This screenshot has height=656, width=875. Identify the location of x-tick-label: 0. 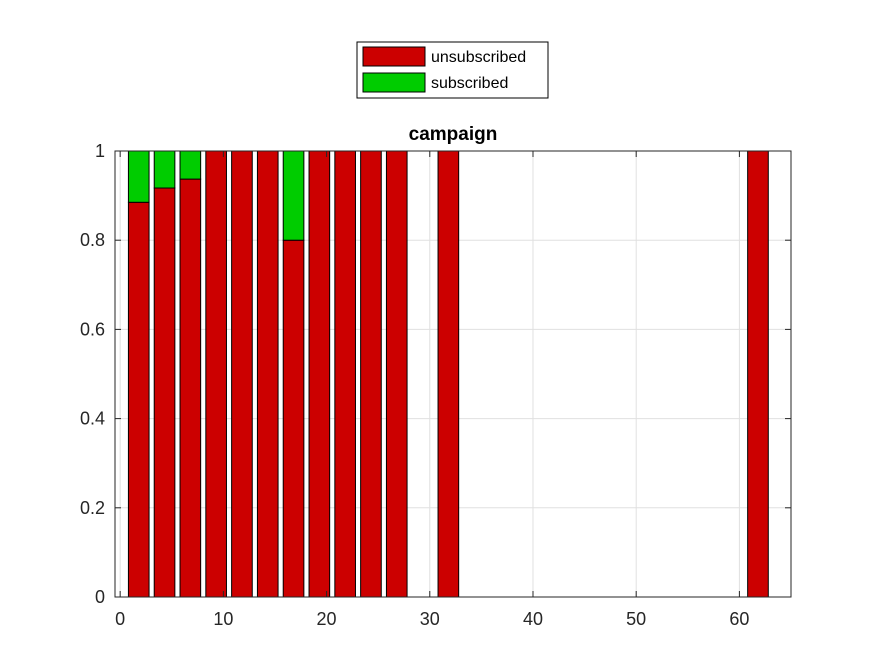
(120, 619).